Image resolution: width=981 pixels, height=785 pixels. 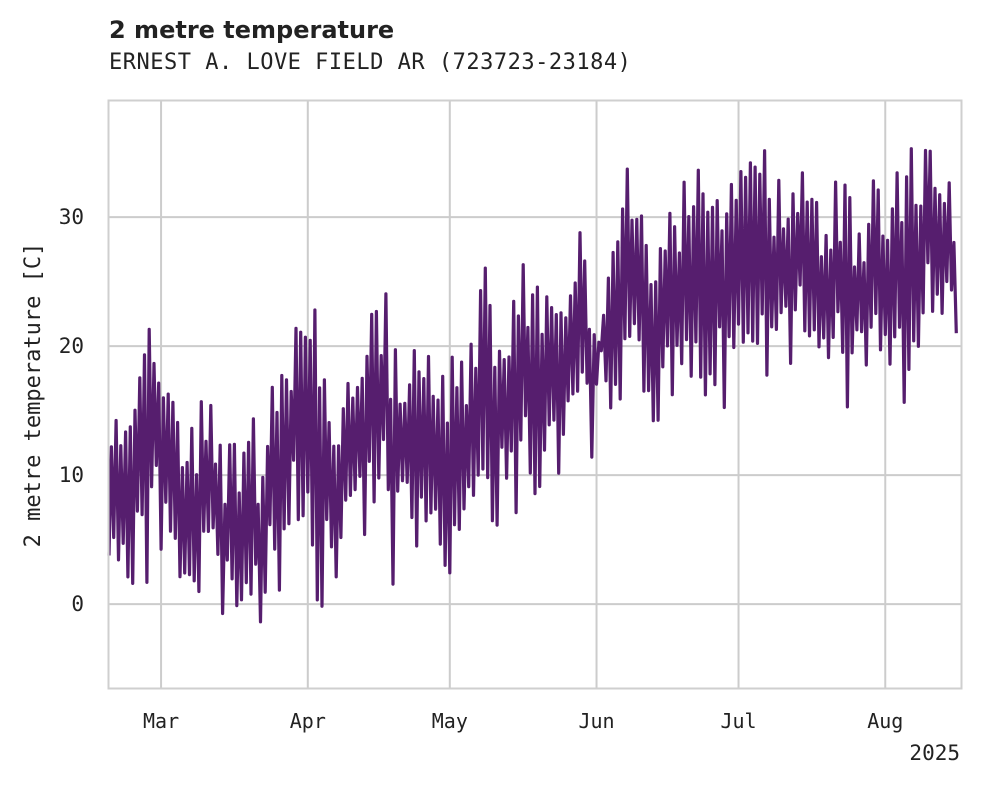 What do you see at coordinates (33, 395) in the screenshot?
I see `y-axis-label: 2 metre temperature [C]` at bounding box center [33, 395].